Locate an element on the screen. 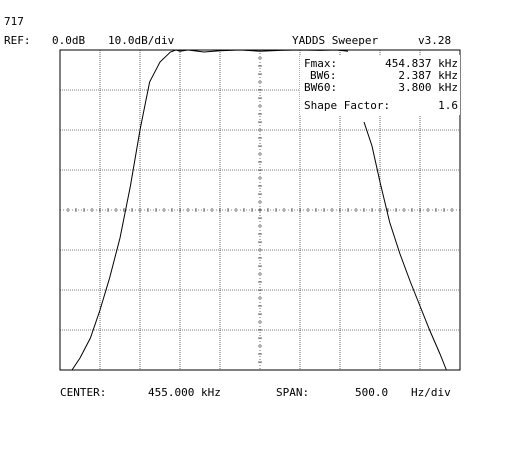 Image resolution: width=510 pixels, height=450 pixels. scale-per-div: 10.0dB/div is located at coordinates (141, 40).